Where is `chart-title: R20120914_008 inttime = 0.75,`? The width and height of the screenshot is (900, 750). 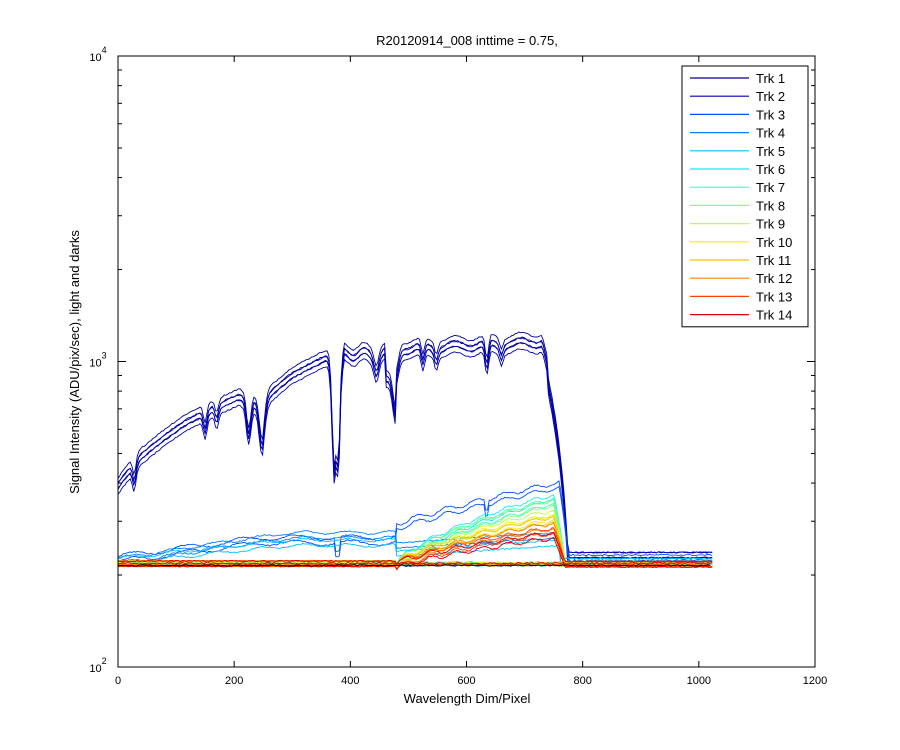
chart-title: R20120914_008 inttime = 0.75, is located at coordinates (467, 40).